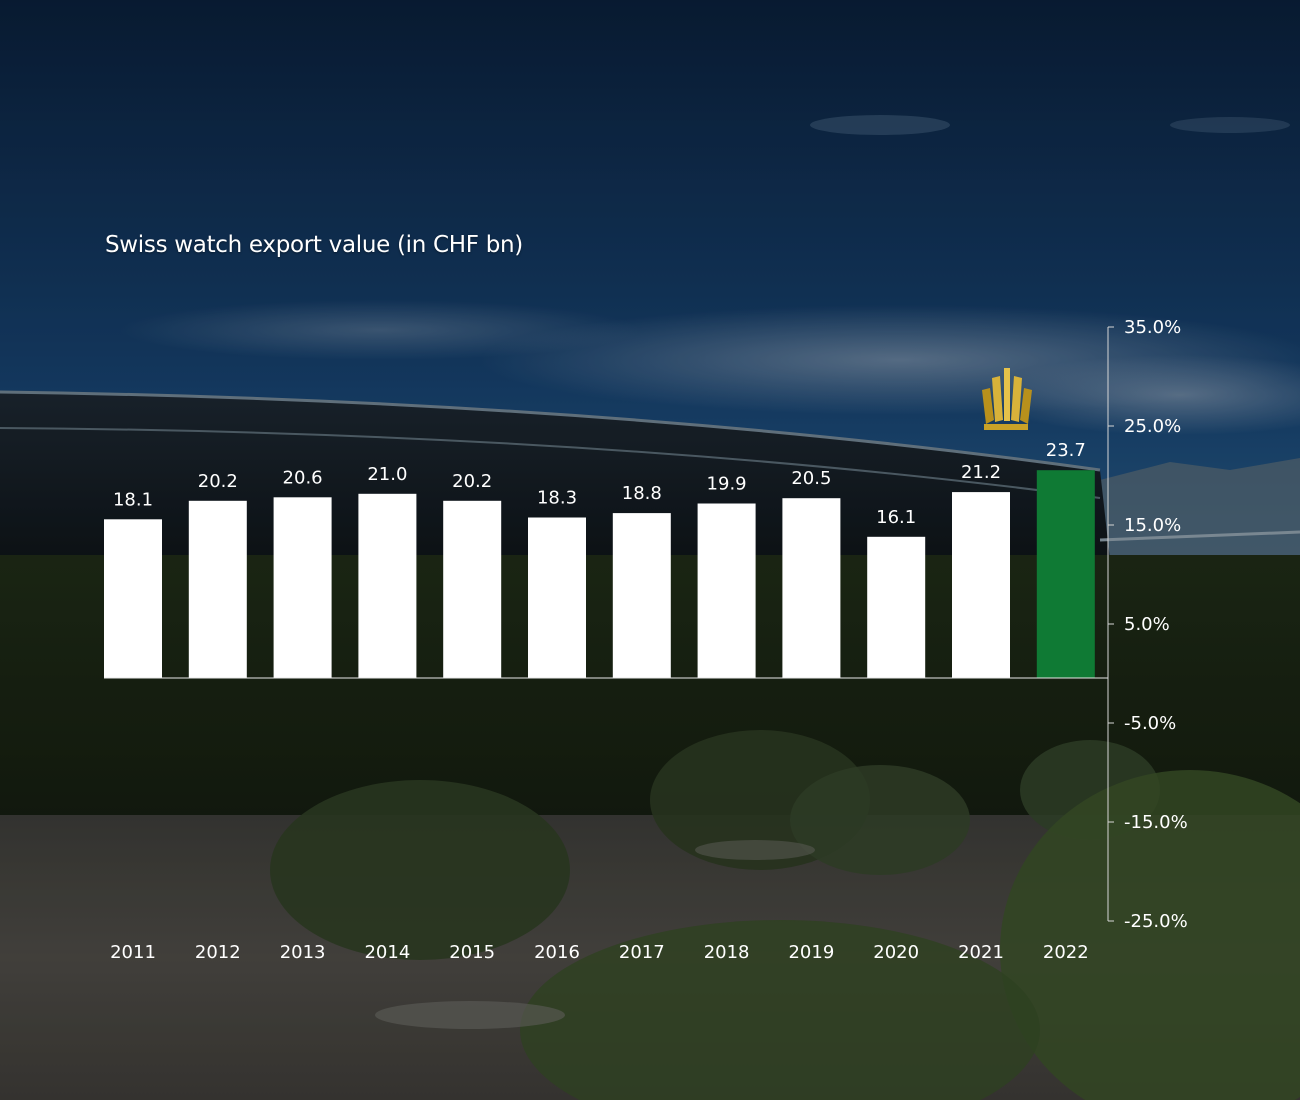  What do you see at coordinates (726, 590) in the screenshot?
I see `bar-2018` at bounding box center [726, 590].